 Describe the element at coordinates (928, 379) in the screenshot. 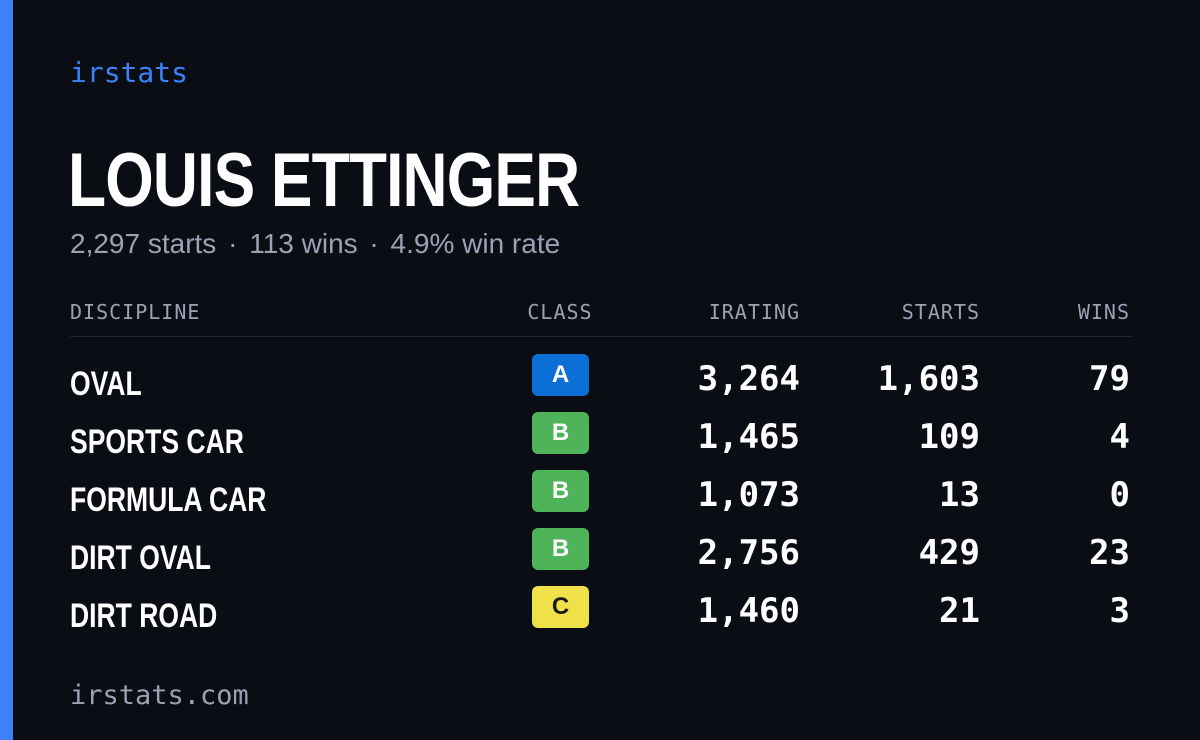

I see `starts-value: 1,603` at that location.